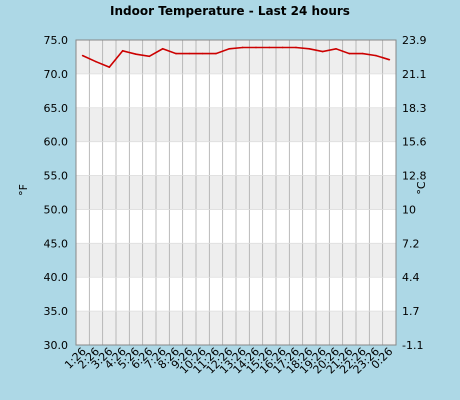  What do you see at coordinates (56, 209) in the screenshot?
I see `y-tick-label-left: 50.0` at bounding box center [56, 209].